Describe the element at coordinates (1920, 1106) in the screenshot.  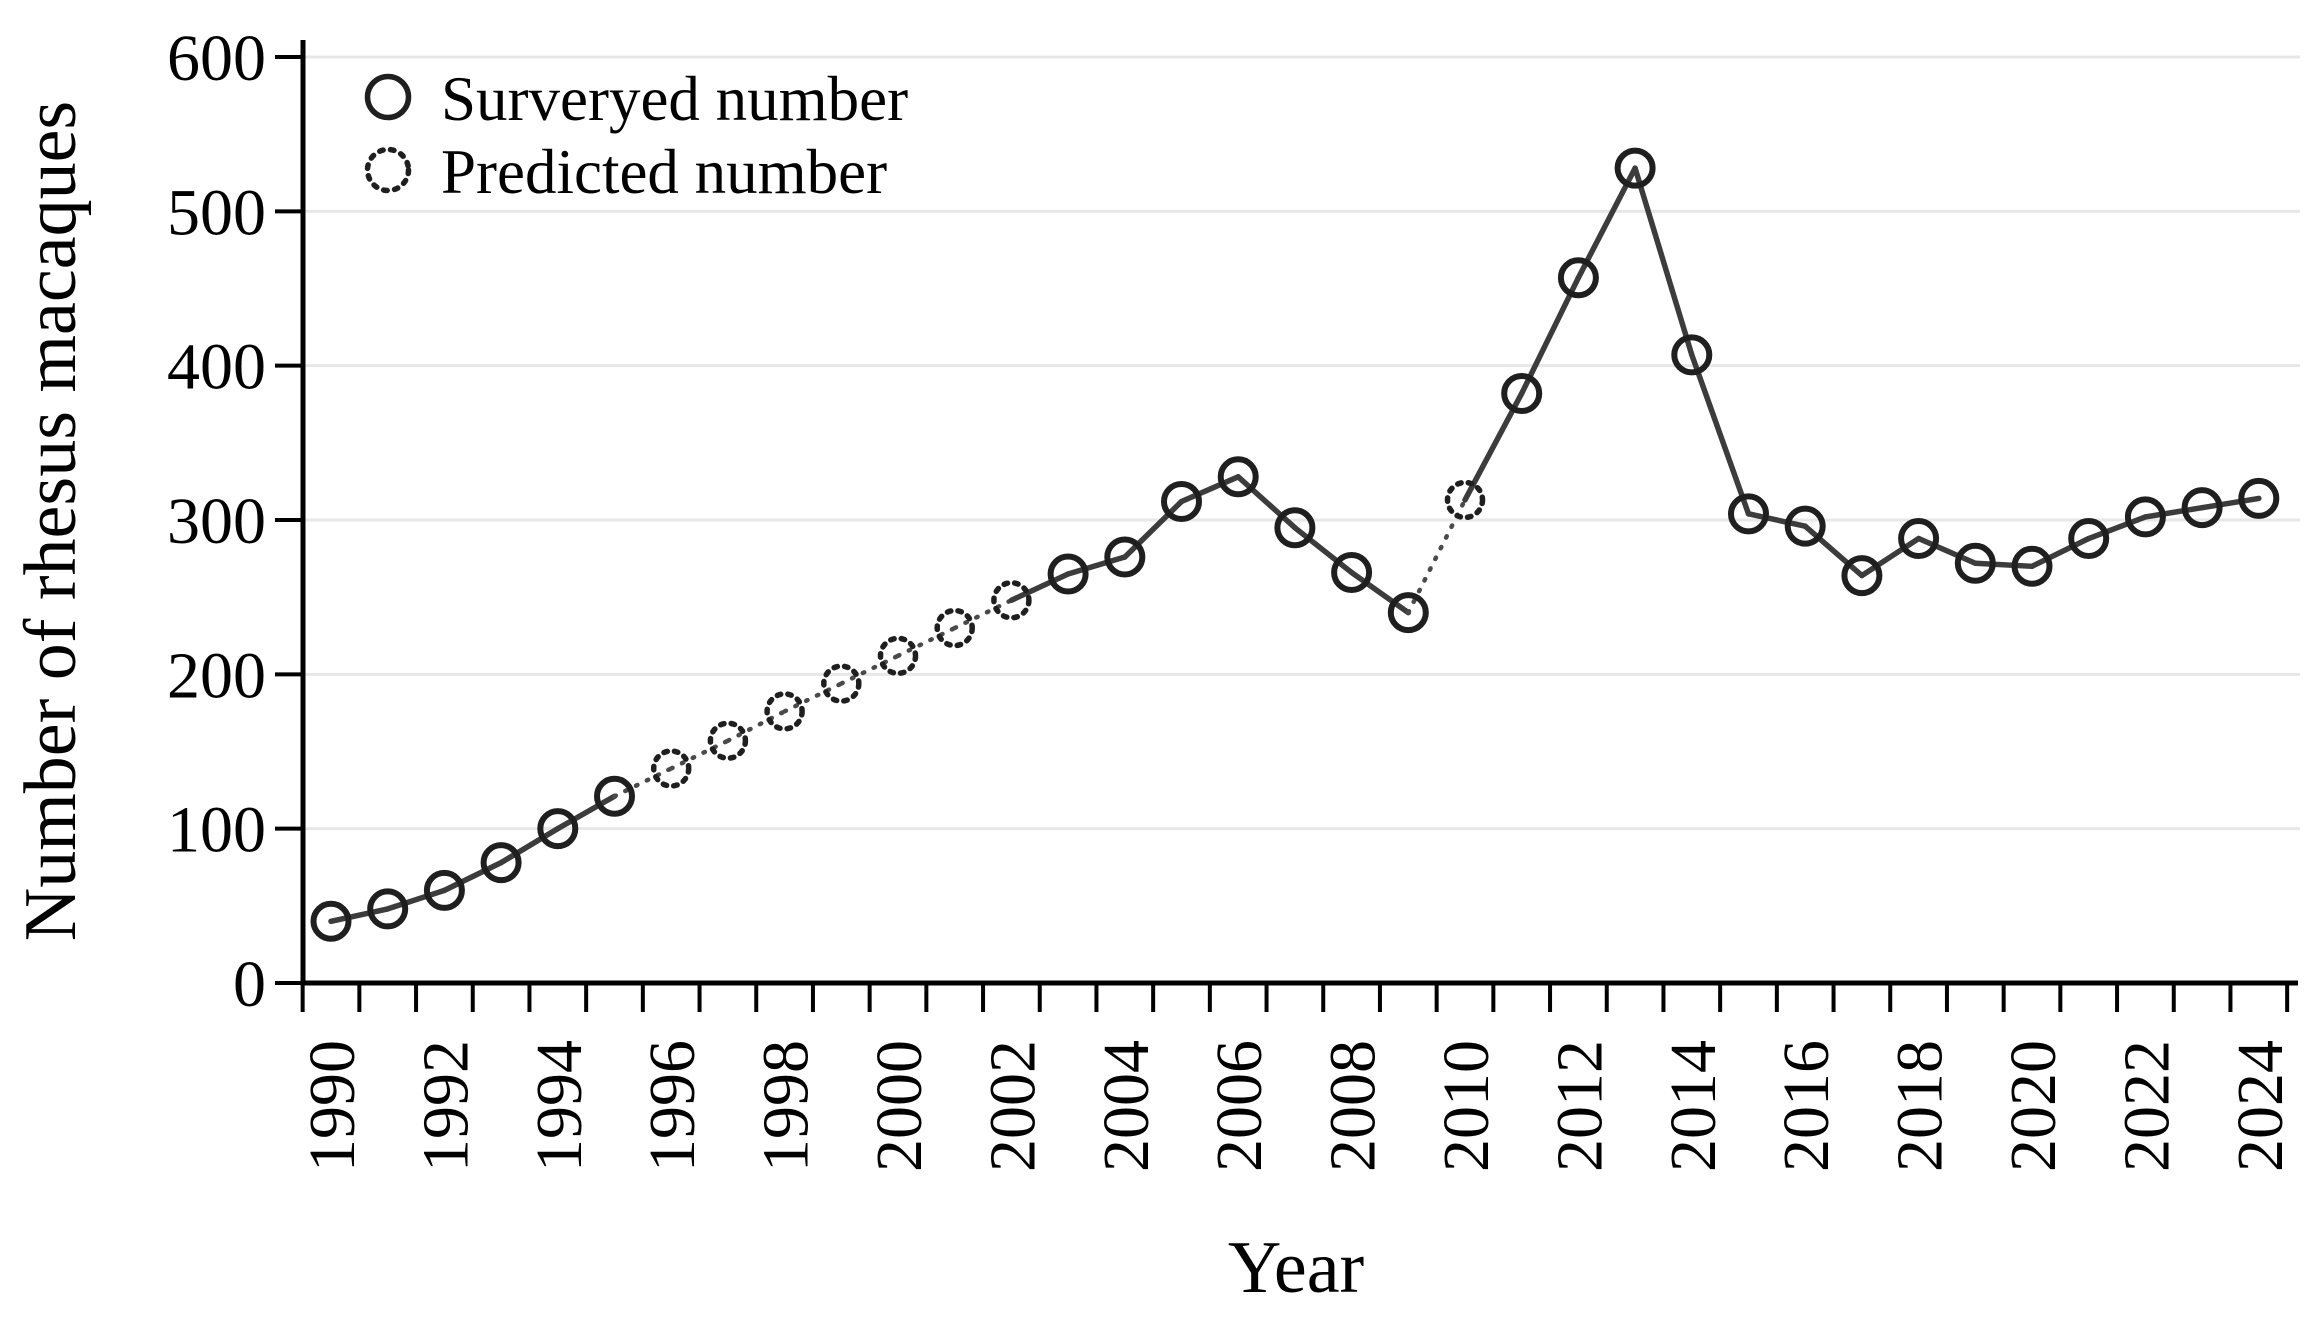
I see `x-tick-label: 2018` at that location.